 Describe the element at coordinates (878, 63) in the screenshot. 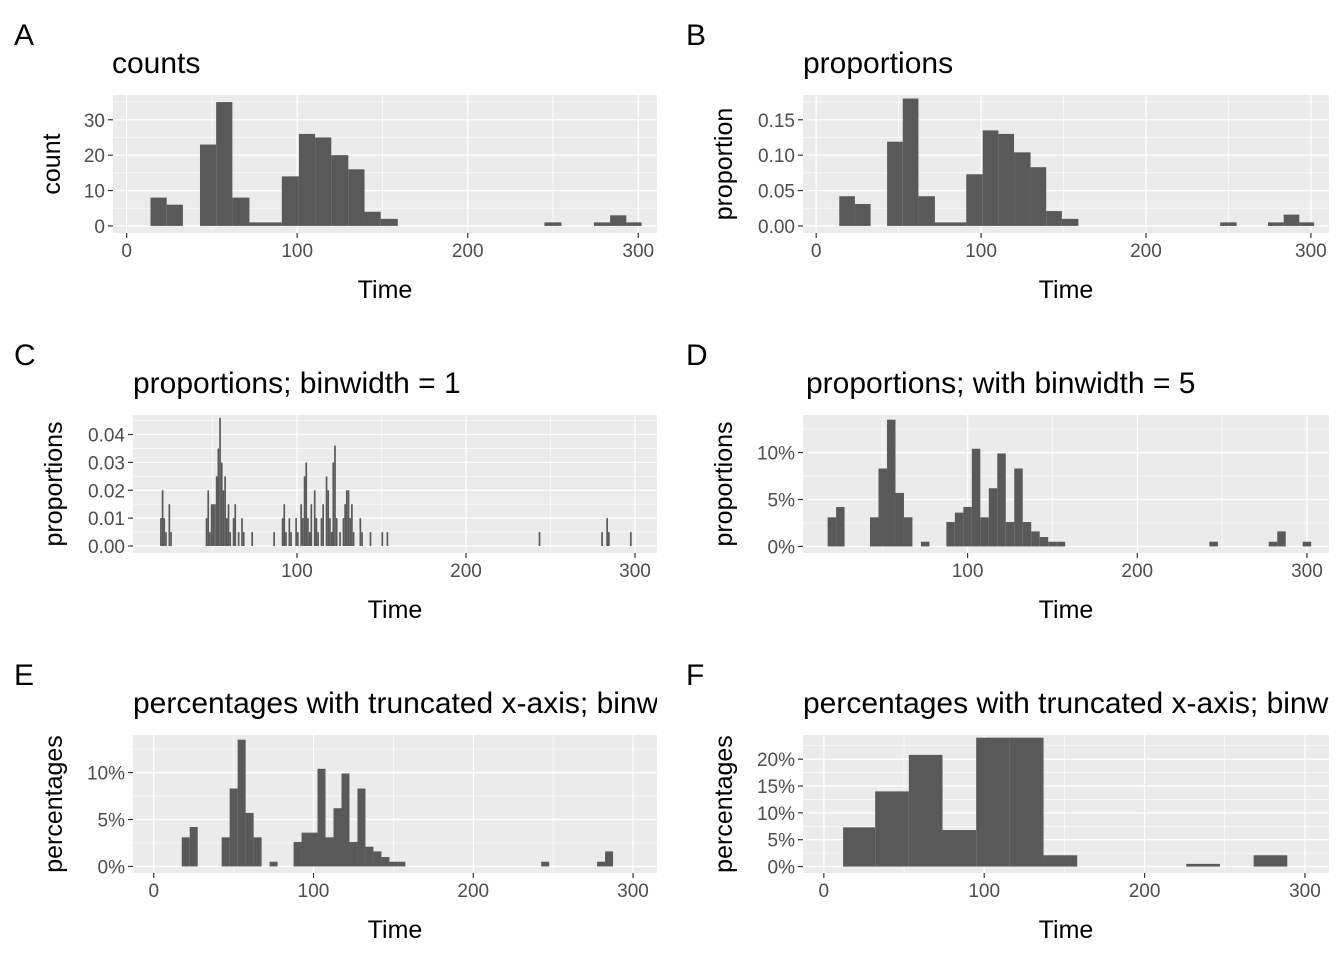

I see `chart-title: proportions` at that location.